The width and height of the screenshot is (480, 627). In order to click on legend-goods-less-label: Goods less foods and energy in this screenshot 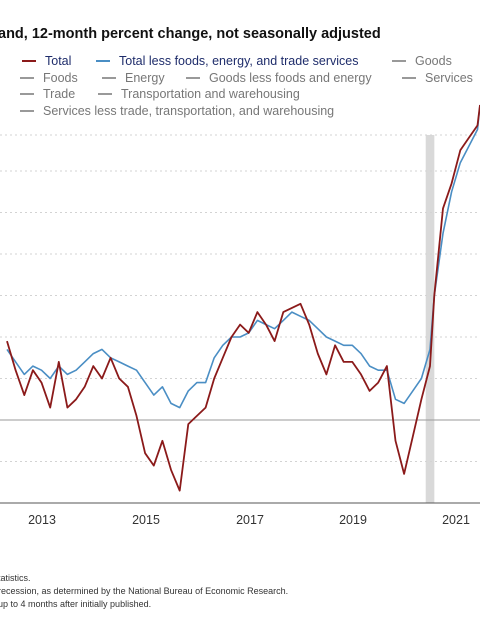, I will do `click(290, 78)`.